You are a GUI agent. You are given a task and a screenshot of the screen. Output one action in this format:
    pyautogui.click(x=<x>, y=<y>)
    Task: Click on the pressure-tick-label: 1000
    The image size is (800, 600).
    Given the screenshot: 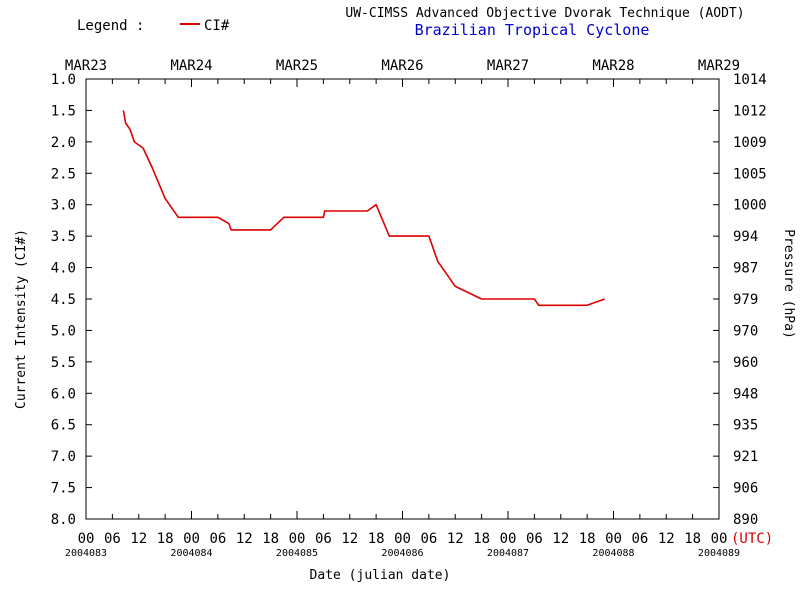 What is the action you would take?
    pyautogui.click(x=750, y=206)
    